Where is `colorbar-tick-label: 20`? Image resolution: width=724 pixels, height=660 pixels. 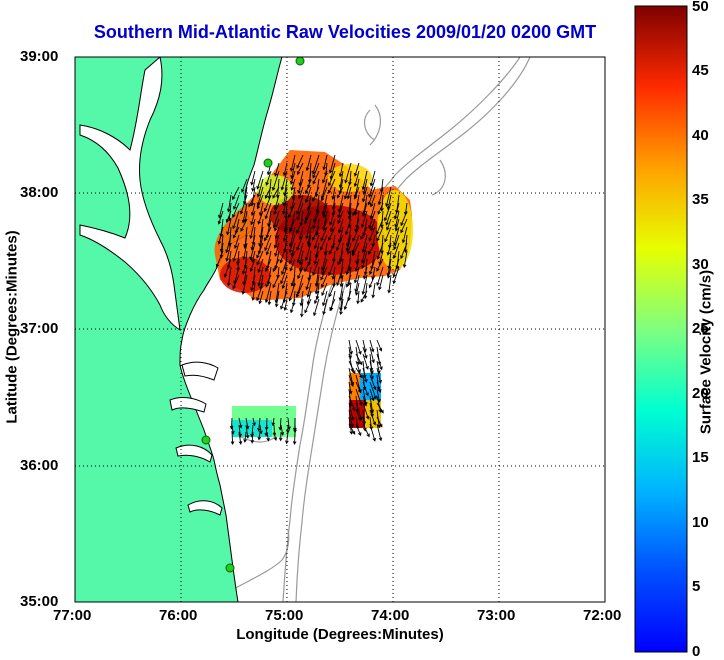 colorbar-tick-label: 20 is located at coordinates (700, 393).